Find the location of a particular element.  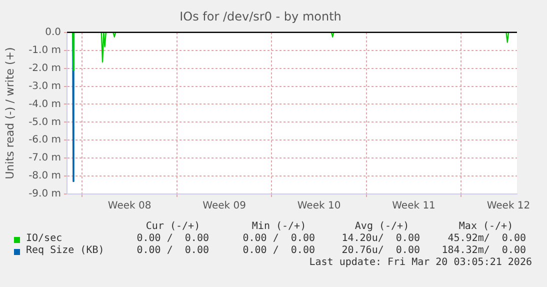

legend-label: IO/sec is located at coordinates (44, 238).